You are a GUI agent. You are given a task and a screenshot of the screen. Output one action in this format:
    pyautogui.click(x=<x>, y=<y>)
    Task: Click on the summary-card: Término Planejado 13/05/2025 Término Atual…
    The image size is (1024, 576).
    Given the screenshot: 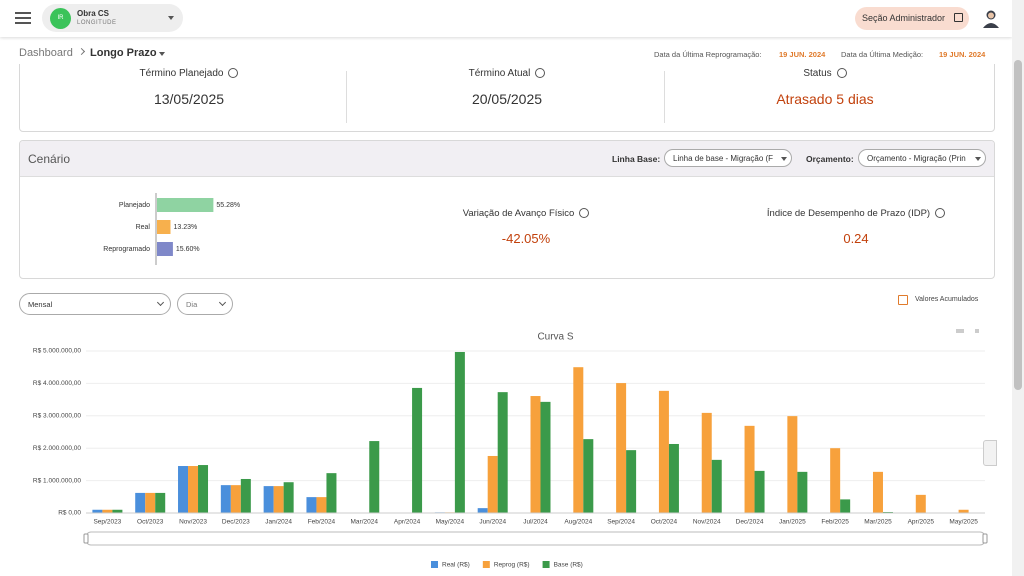 What is the action you would take?
    pyautogui.click(x=507, y=98)
    